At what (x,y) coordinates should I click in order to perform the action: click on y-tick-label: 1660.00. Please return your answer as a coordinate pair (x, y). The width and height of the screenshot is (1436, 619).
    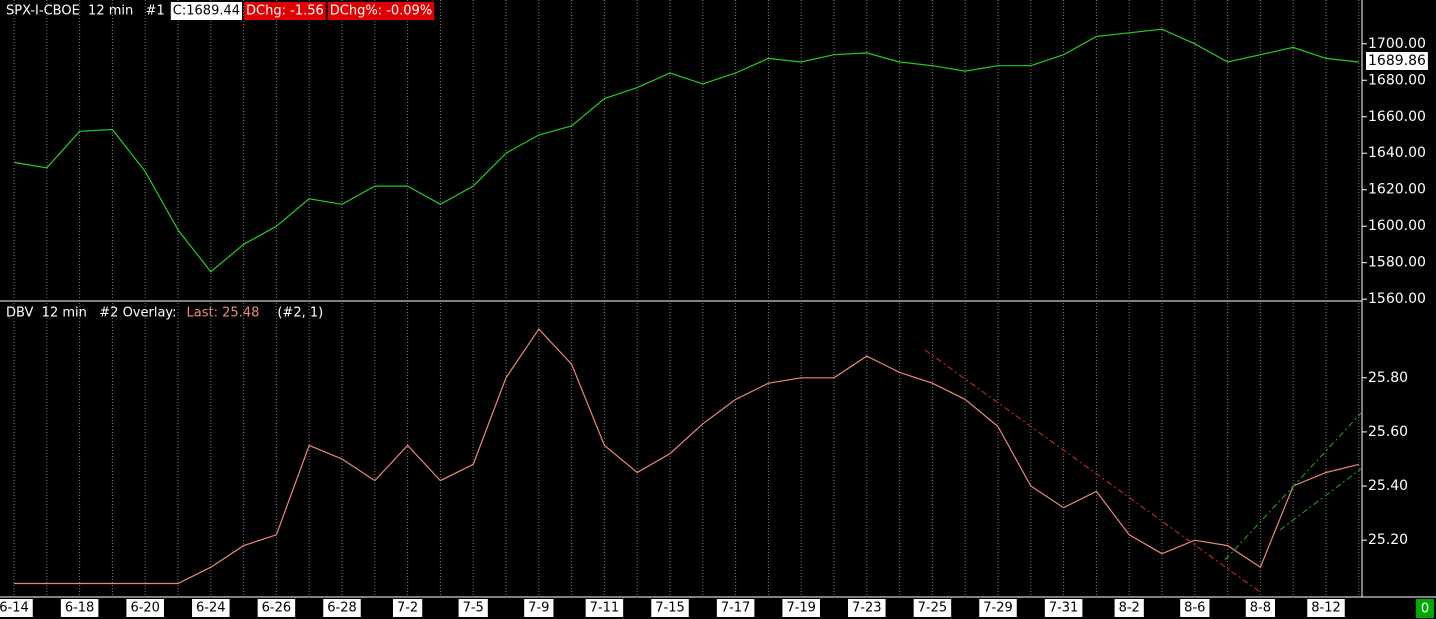
    Looking at the image, I should click on (1397, 117).